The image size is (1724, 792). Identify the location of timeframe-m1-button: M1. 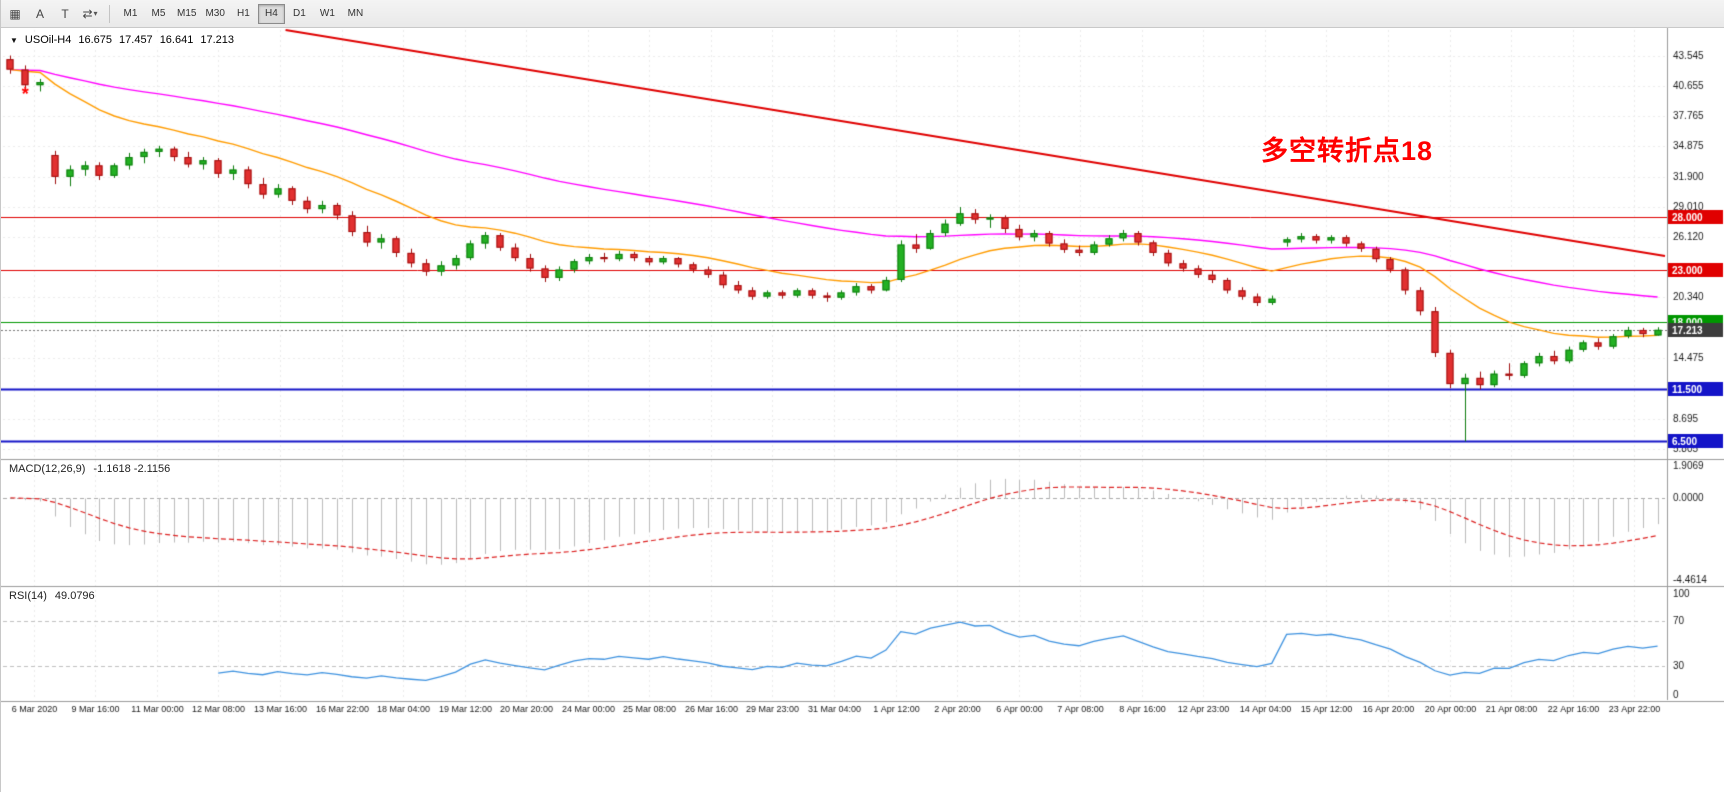
(130, 14).